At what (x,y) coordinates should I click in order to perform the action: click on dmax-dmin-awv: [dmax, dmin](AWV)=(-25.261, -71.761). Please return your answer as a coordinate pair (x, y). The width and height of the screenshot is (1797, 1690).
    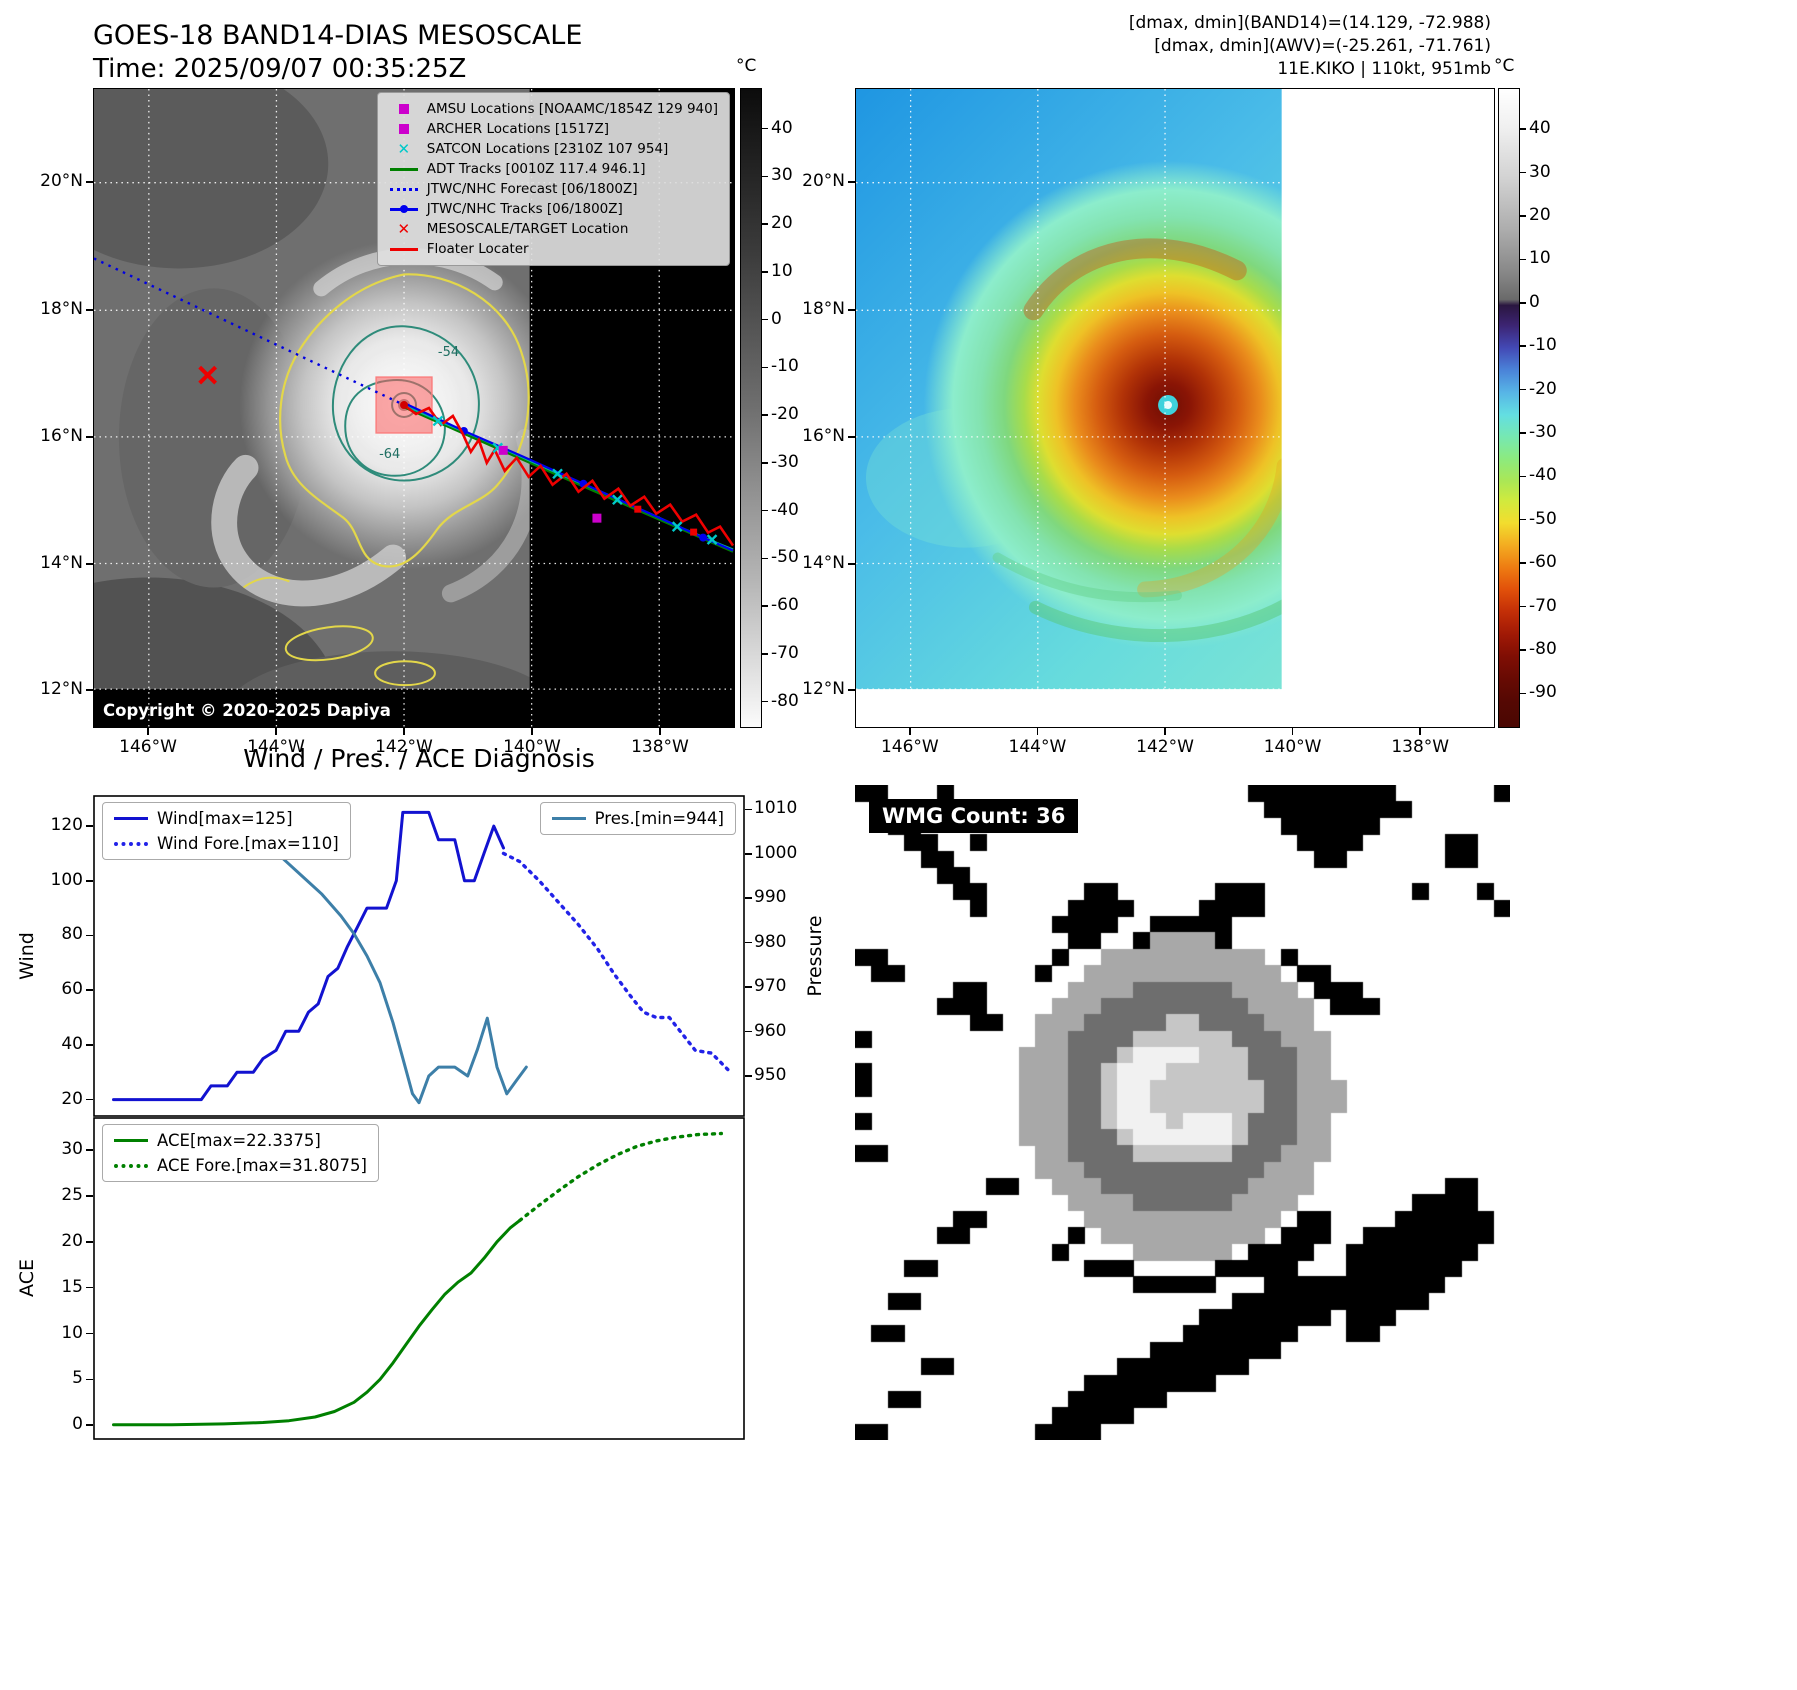
    Looking at the image, I should click on (1322, 46).